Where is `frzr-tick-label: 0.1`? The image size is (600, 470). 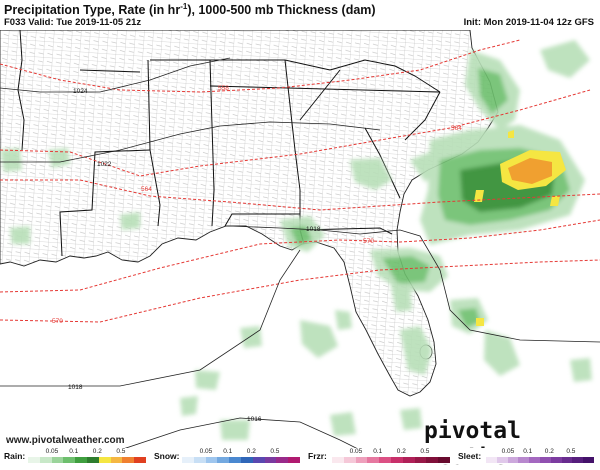 frzr-tick-label: 0.1 is located at coordinates (378, 451).